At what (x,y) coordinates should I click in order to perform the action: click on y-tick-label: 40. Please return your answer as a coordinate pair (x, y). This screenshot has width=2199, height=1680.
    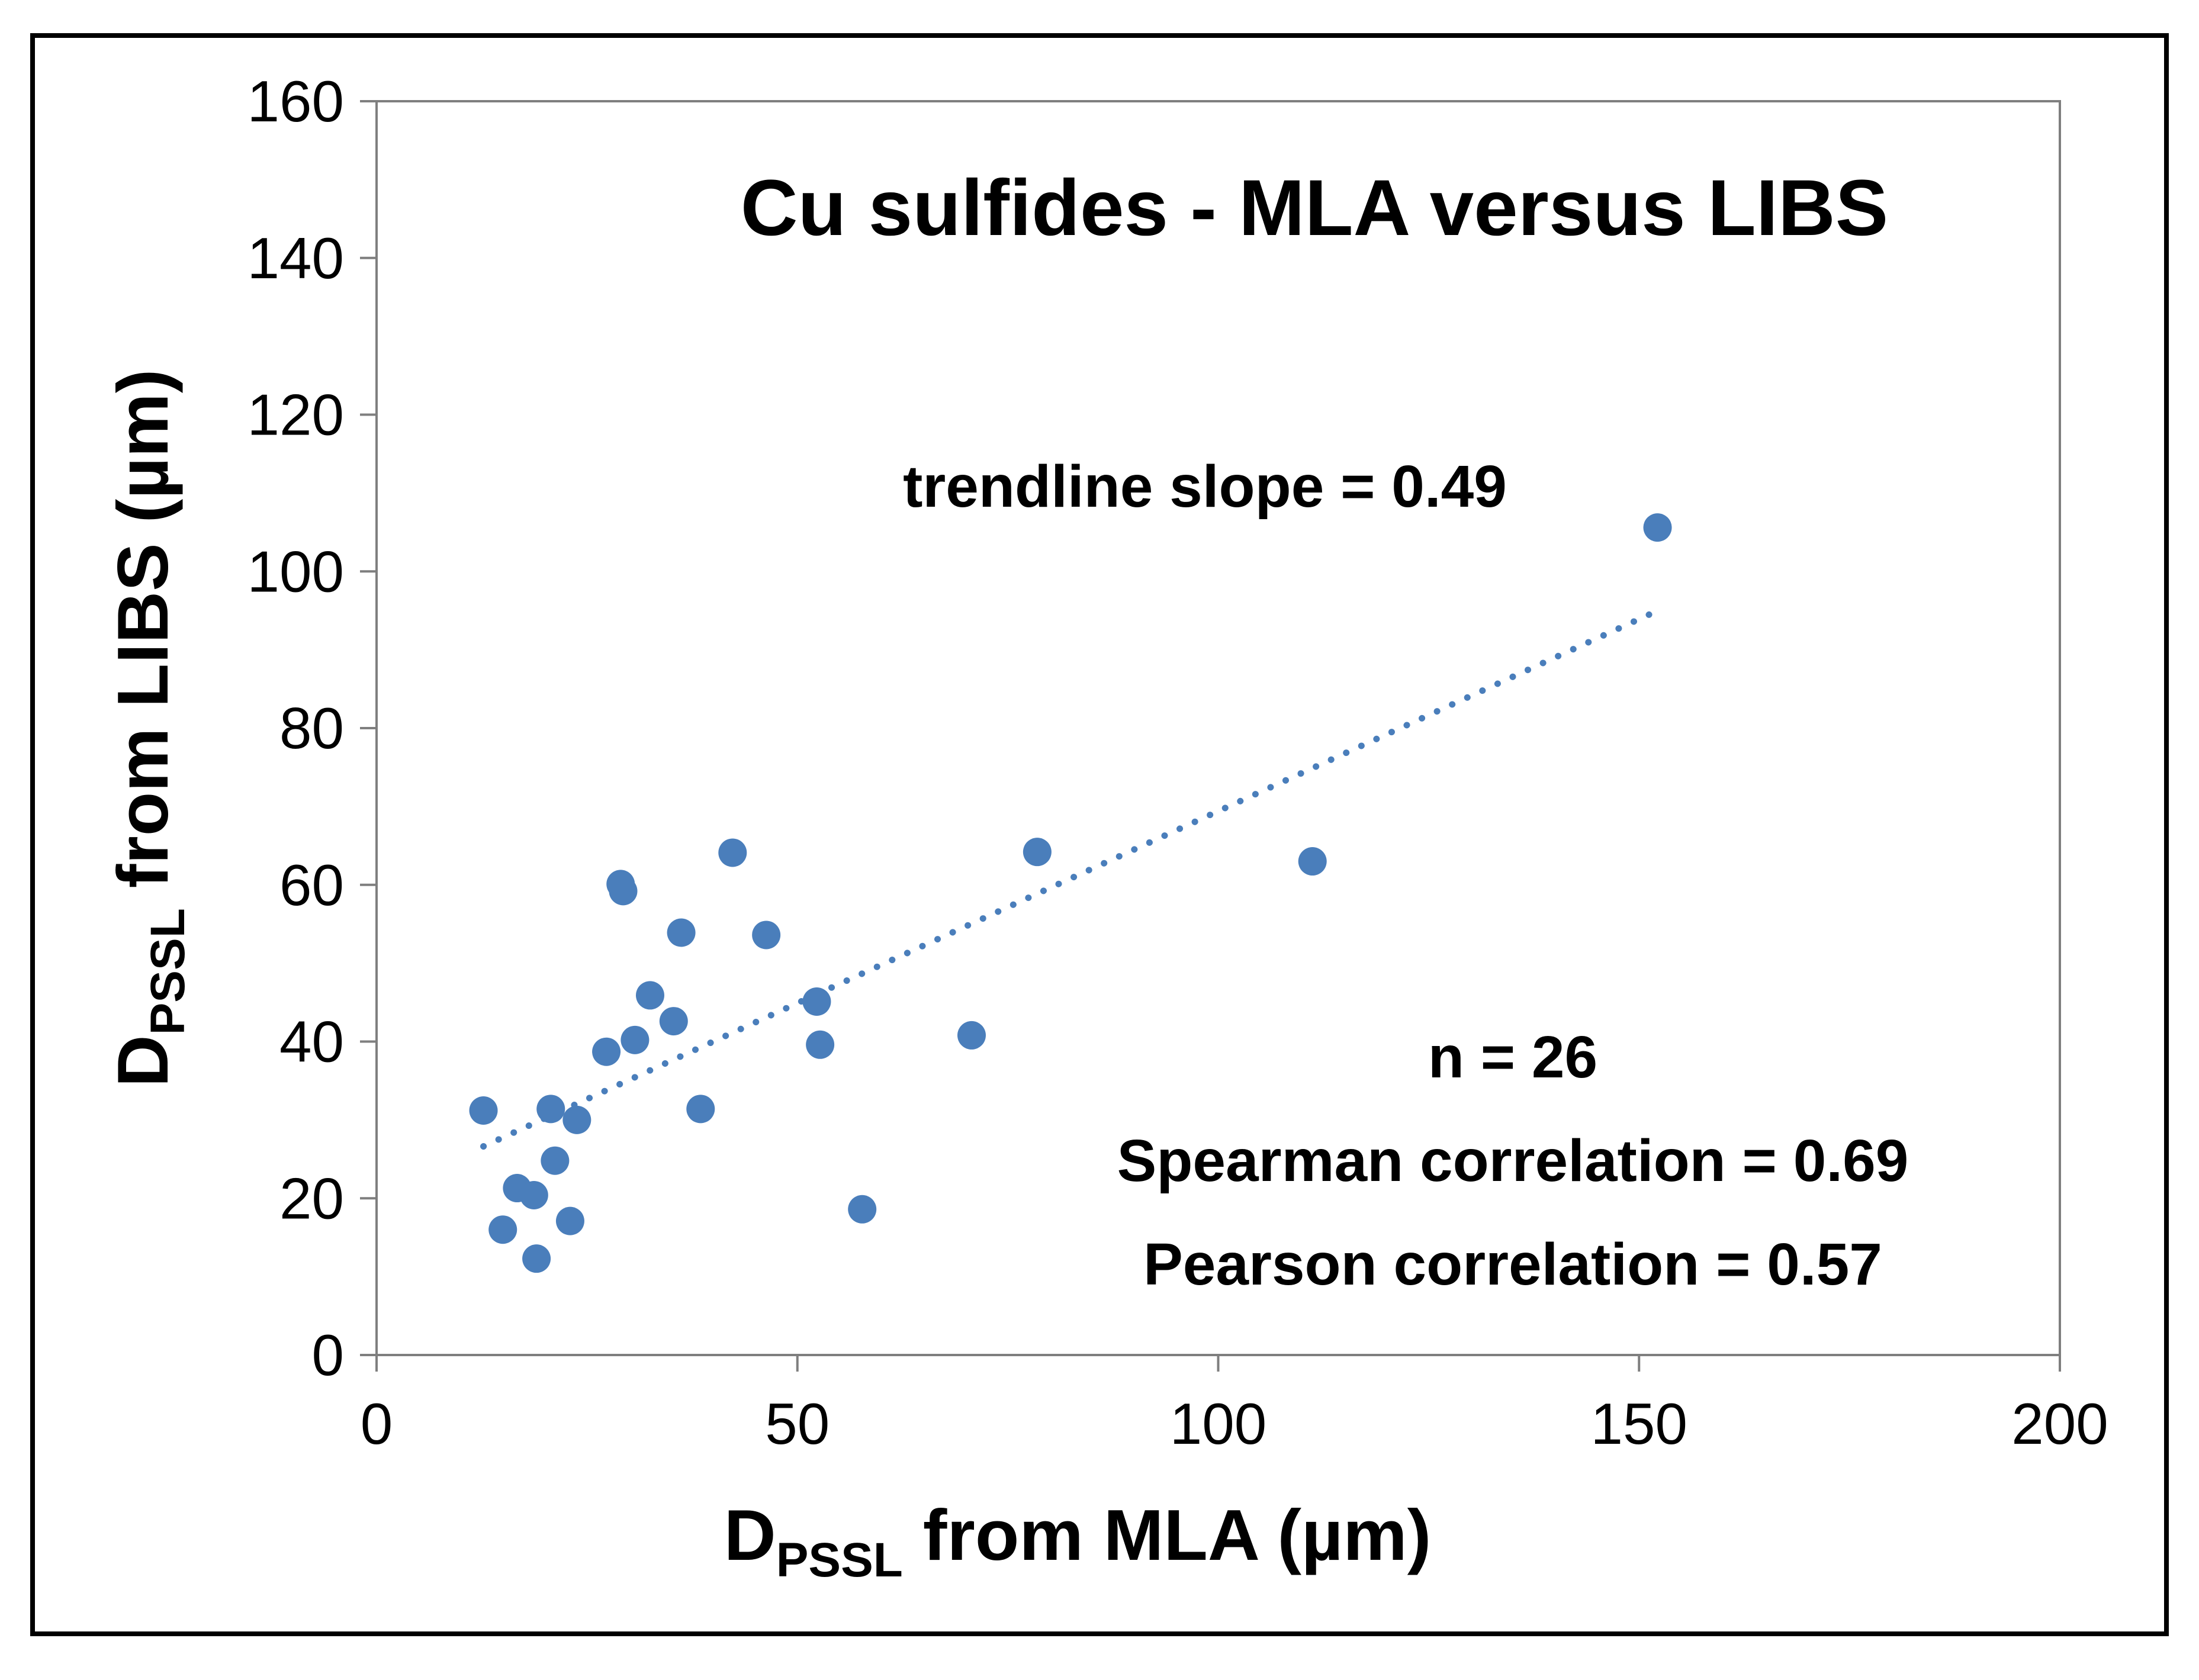
    Looking at the image, I should click on (311, 1041).